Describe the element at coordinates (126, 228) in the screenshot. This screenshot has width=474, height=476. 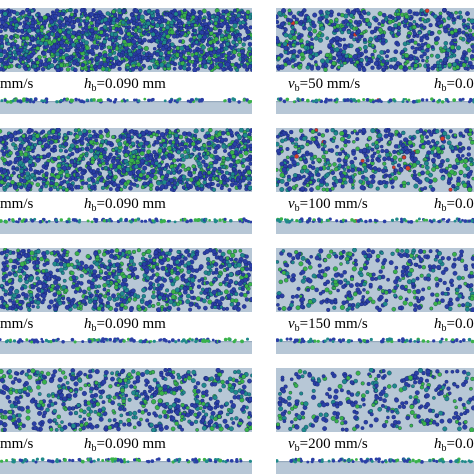
I see `substrate-strip` at that location.